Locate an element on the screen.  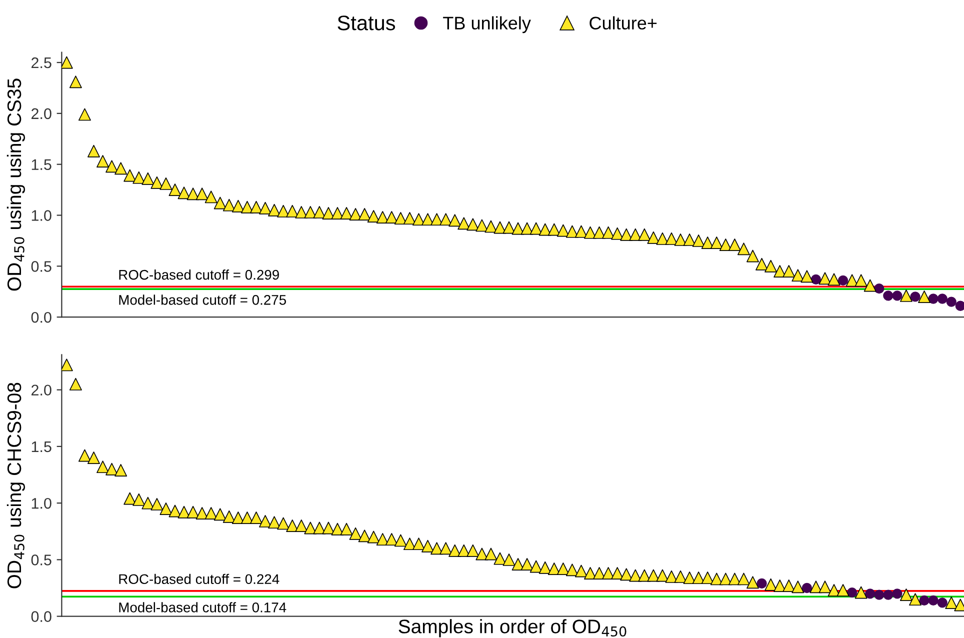
legend-title: Status is located at coordinates (367, 23).